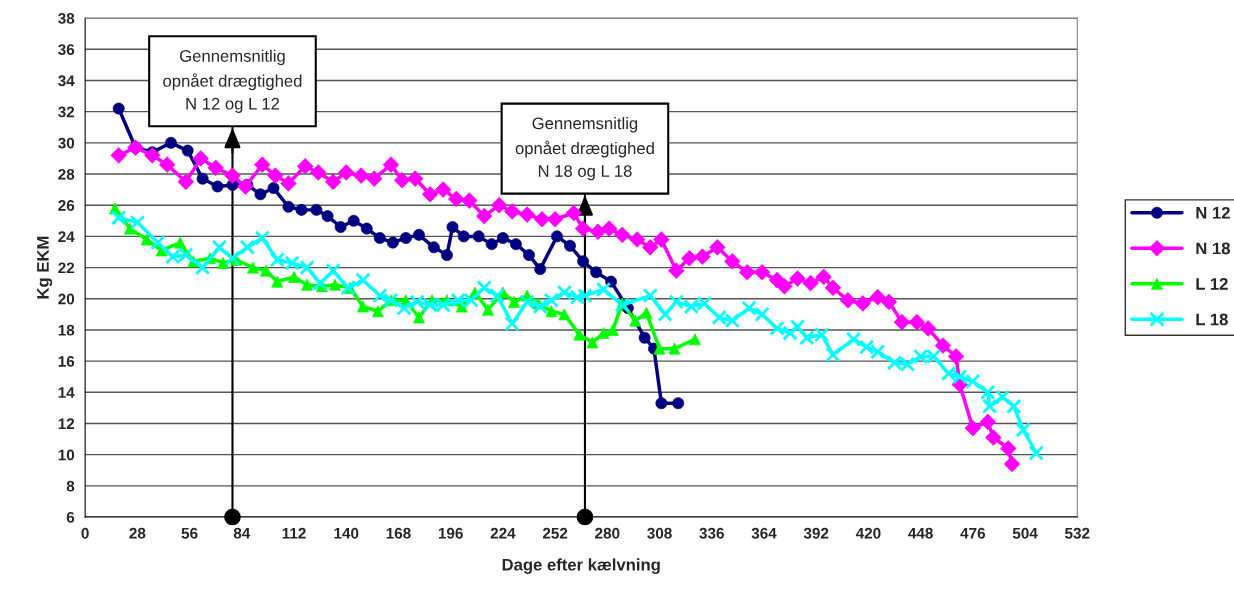 This screenshot has width=1234, height=604. I want to click on y-tick-label: 6, so click(70, 517).